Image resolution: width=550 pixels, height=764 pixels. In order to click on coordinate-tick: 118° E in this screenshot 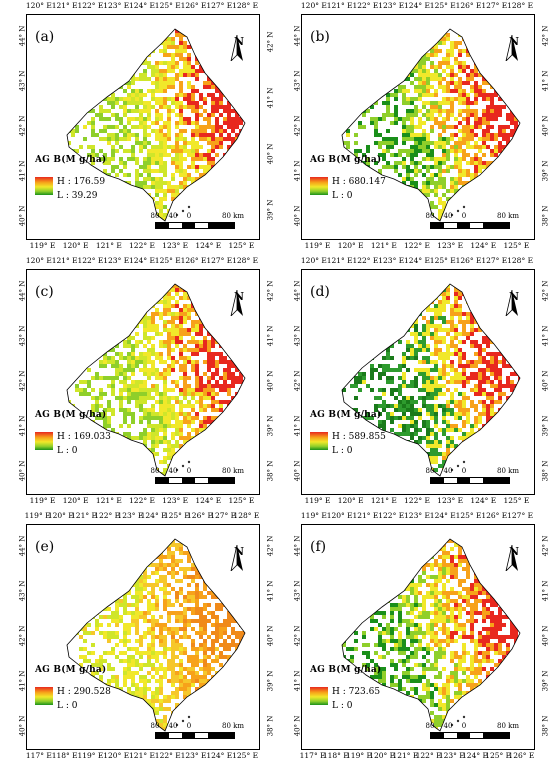, I will do `click(64, 755)`.